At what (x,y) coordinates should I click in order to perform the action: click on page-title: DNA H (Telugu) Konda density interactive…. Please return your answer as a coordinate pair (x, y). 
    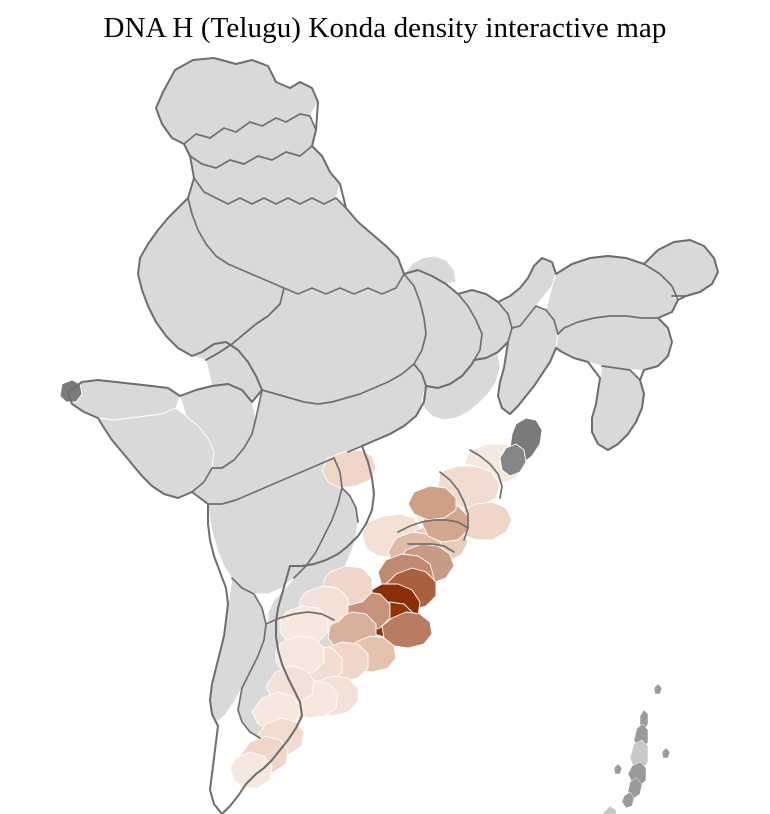
    Looking at the image, I should click on (385, 28).